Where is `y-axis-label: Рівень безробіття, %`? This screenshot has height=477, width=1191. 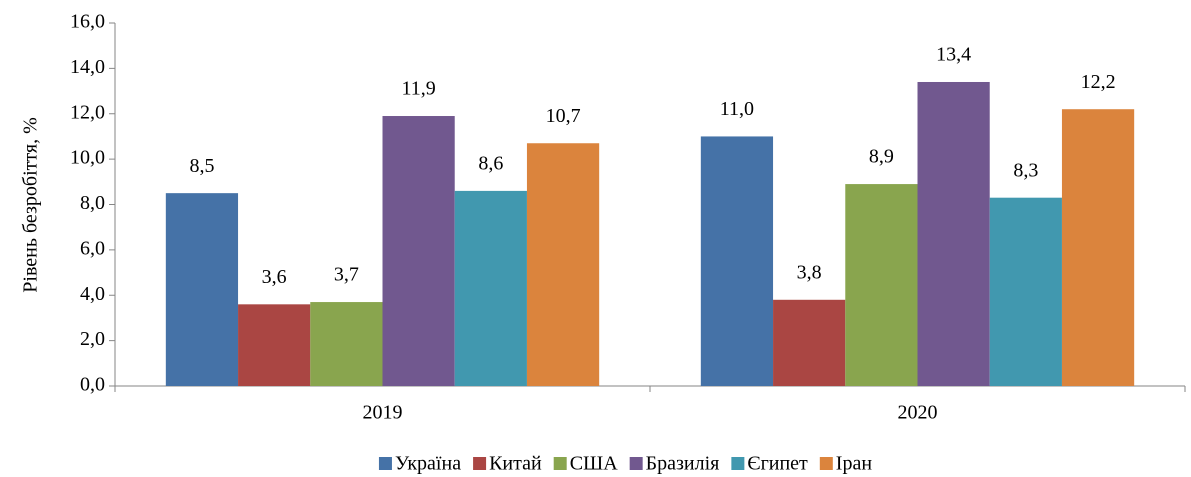
y-axis-label: Рівень безробіття, % is located at coordinates (31, 204).